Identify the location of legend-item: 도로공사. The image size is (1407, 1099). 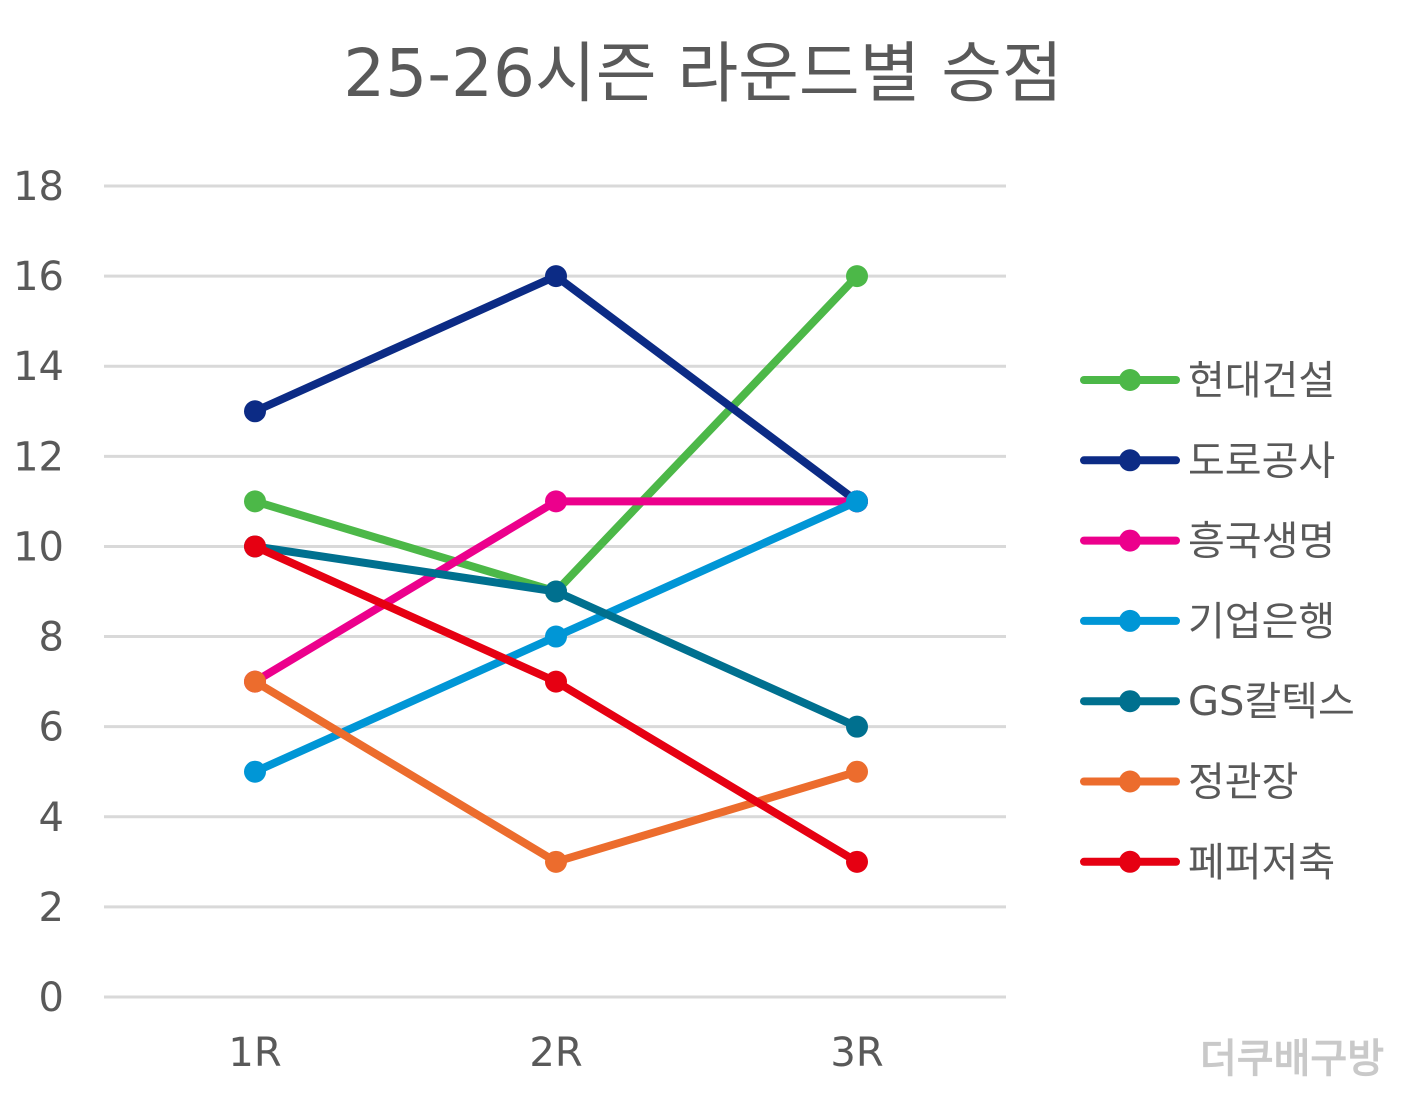
(1207, 461).